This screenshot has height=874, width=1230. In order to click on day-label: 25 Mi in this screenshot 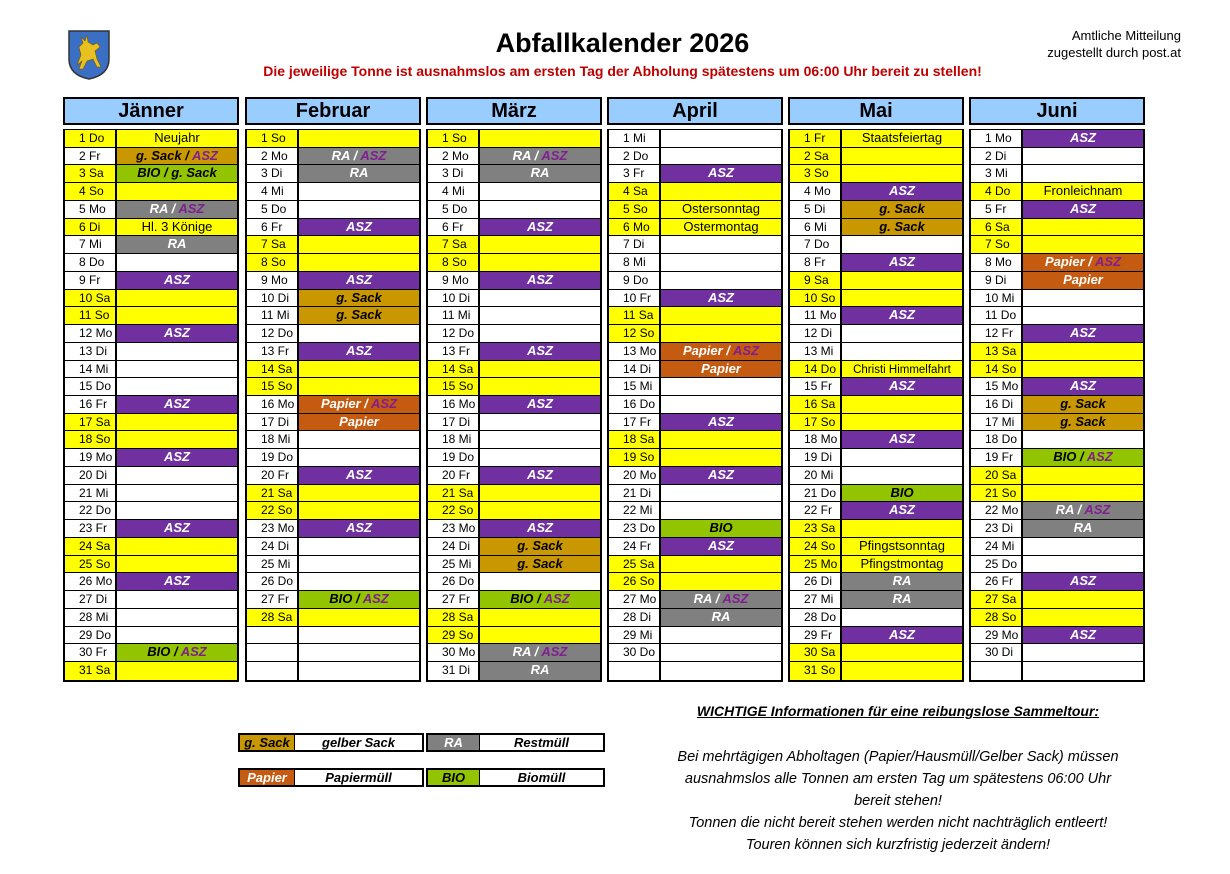, I will do `click(273, 564)`.